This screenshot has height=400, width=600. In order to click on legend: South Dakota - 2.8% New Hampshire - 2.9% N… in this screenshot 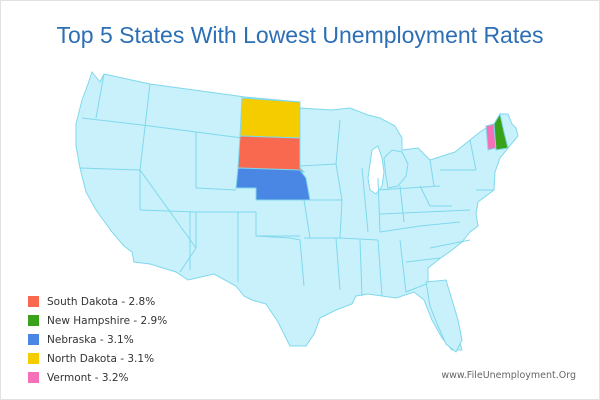, I will do `click(97, 339)`.